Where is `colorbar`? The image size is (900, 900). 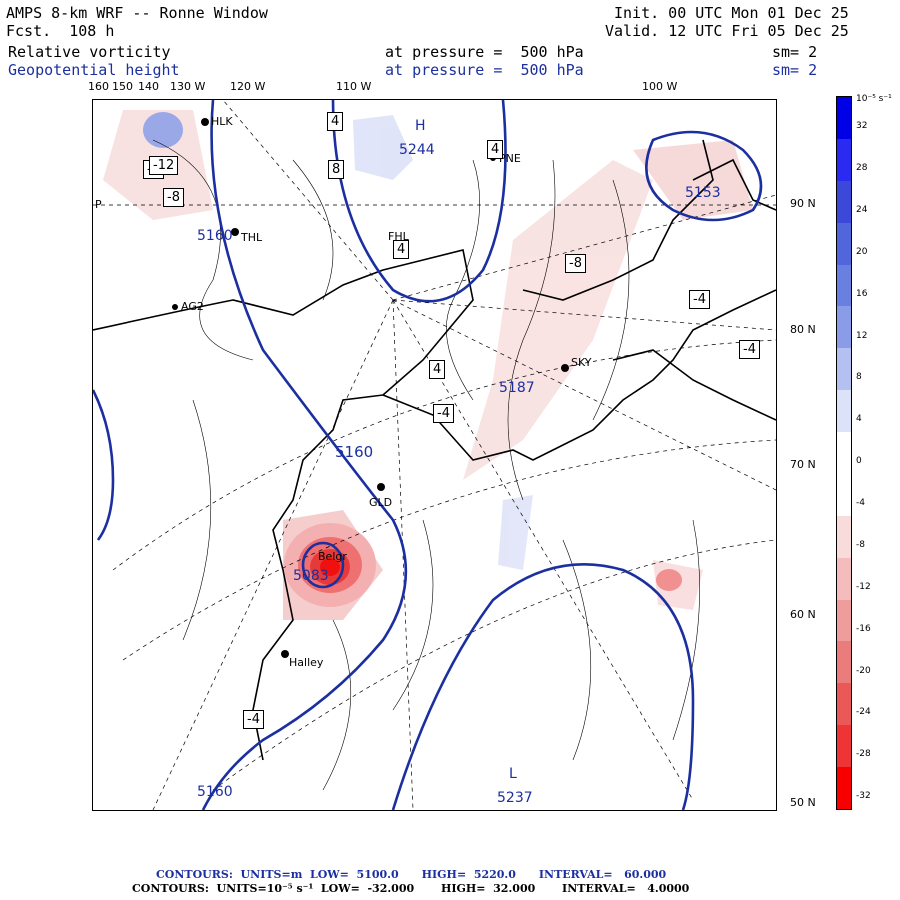
colorbar is located at coordinates (844, 453).